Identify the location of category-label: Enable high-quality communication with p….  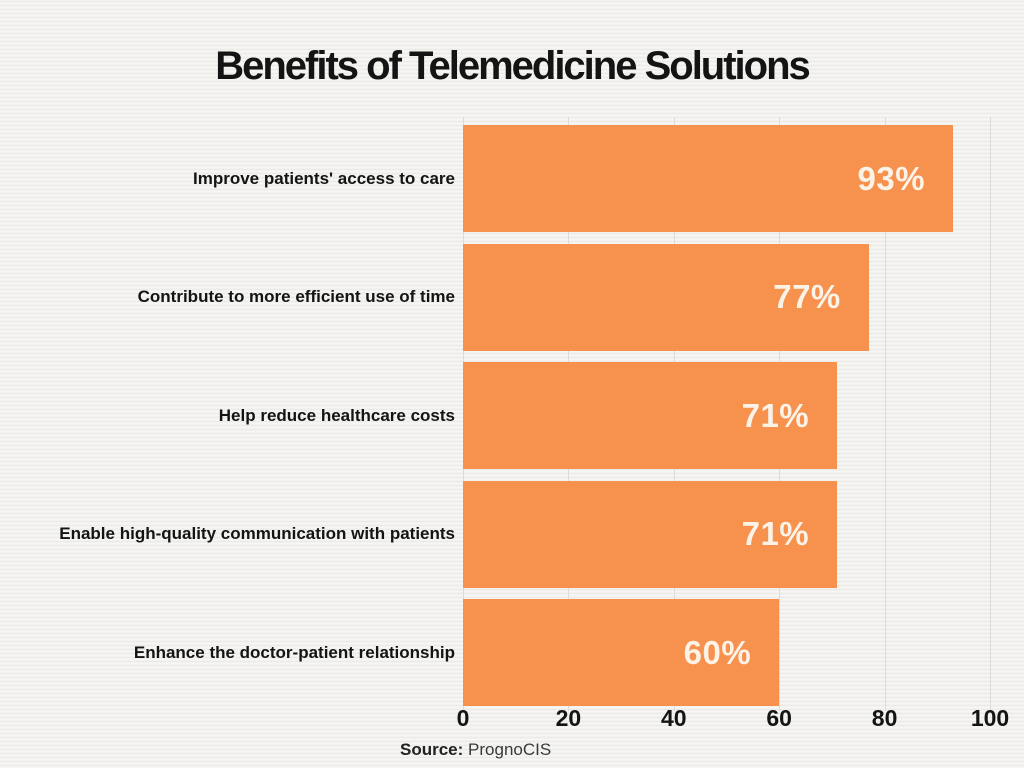
(257, 533).